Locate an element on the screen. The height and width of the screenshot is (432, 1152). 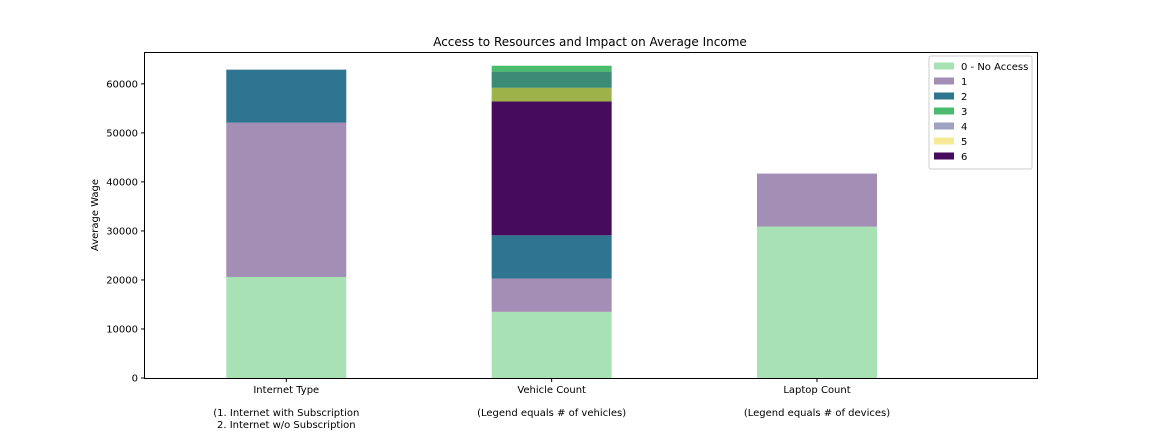
x-tick-label: Internet Type is located at coordinates (286, 390).